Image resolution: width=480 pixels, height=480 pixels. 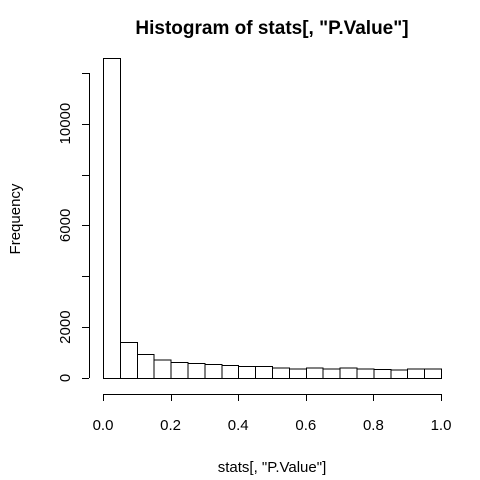 I want to click on y-tick-label: 6000, so click(x=65, y=225).